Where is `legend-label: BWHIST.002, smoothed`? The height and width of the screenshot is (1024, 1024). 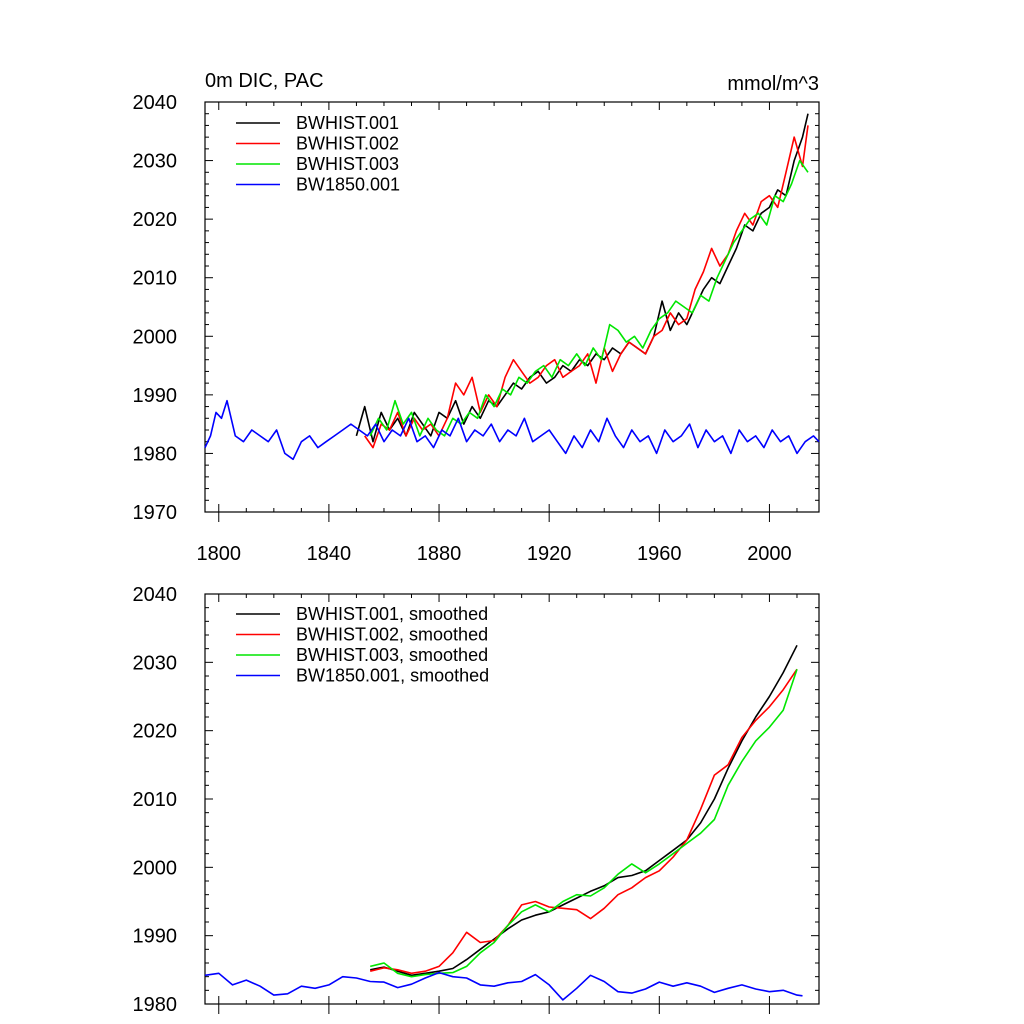
legend-label: BWHIST.002, smoothed is located at coordinates (392, 635).